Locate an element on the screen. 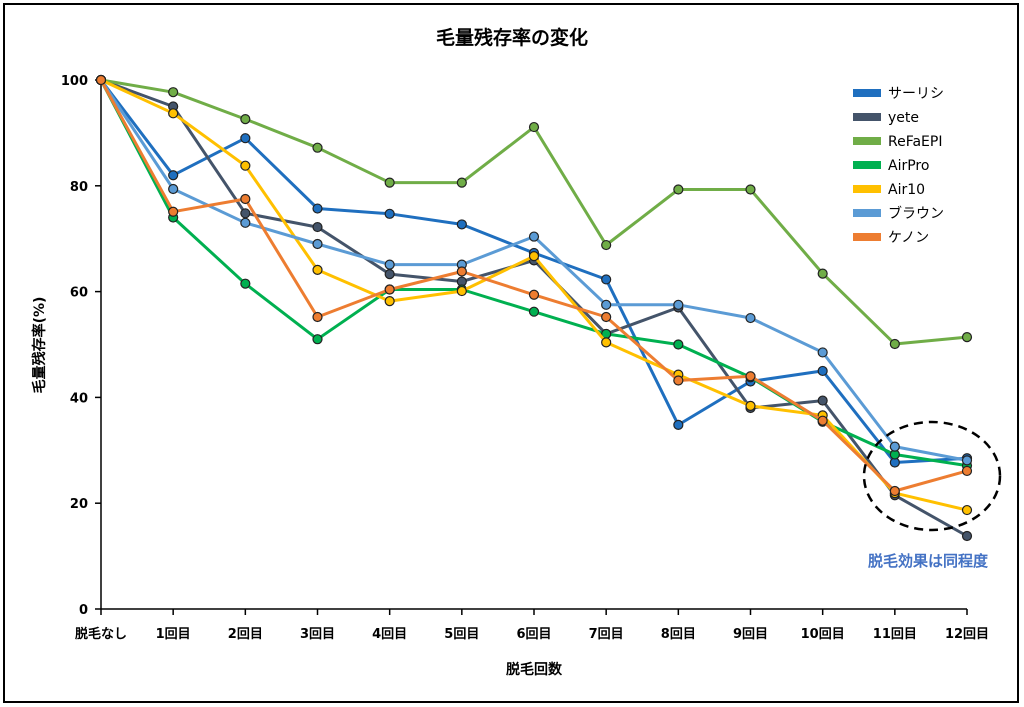 This screenshot has width=1024, height=707. x-tick-label: 5回目 is located at coordinates (461, 634).